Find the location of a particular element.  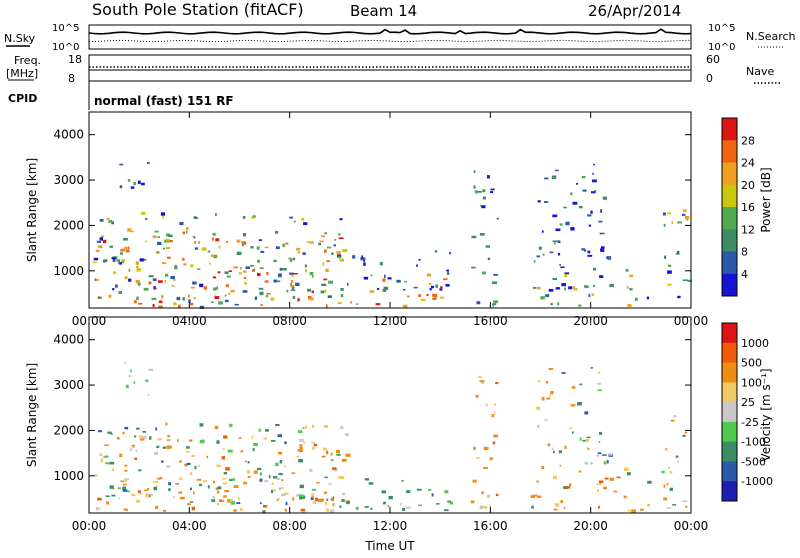

y-tick-label: 3000 is located at coordinates (68, 385).